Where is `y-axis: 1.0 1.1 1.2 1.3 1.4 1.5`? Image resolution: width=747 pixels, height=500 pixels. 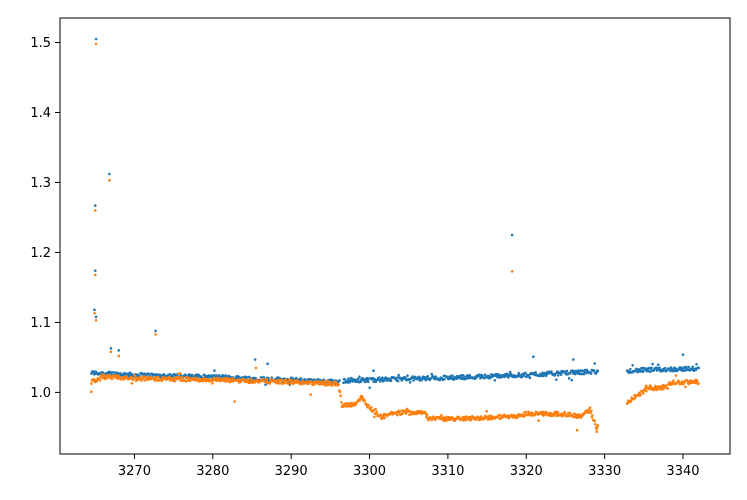
y-axis: 1.0 1.1 1.2 1.3 1.4 1.5 is located at coordinates (45, 218).